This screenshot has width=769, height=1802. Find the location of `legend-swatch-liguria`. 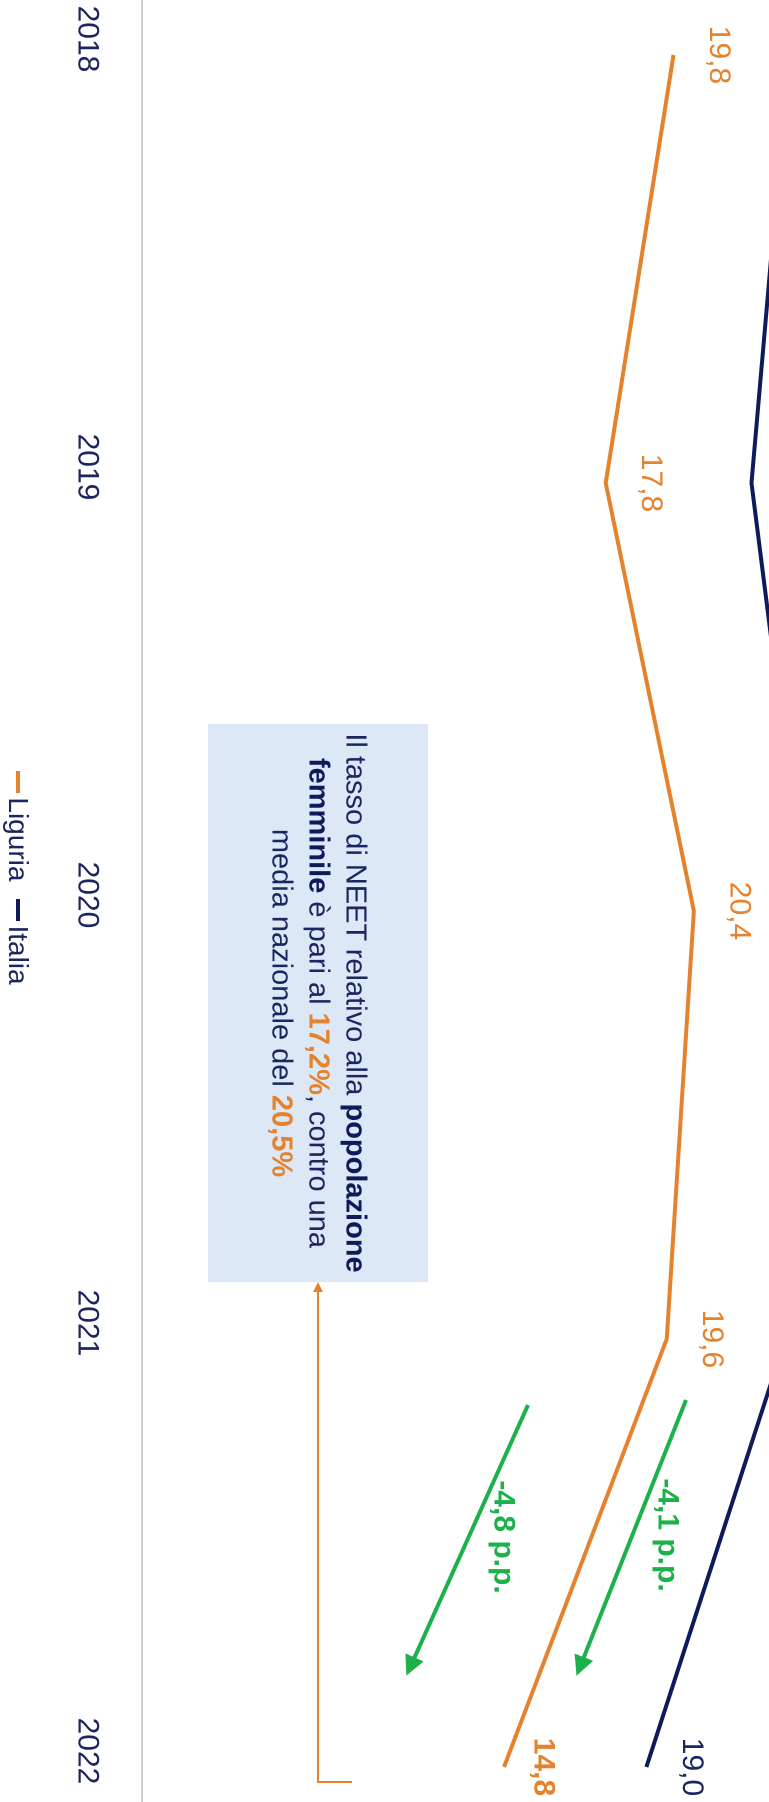

legend-swatch-liguria is located at coordinates (18, 782).